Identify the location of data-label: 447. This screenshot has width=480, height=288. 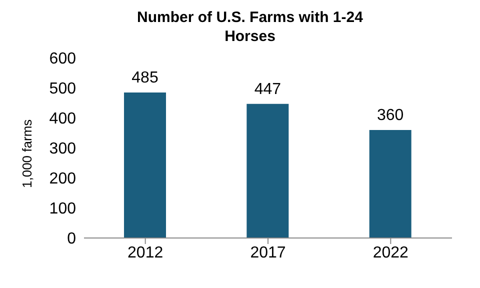
(268, 89).